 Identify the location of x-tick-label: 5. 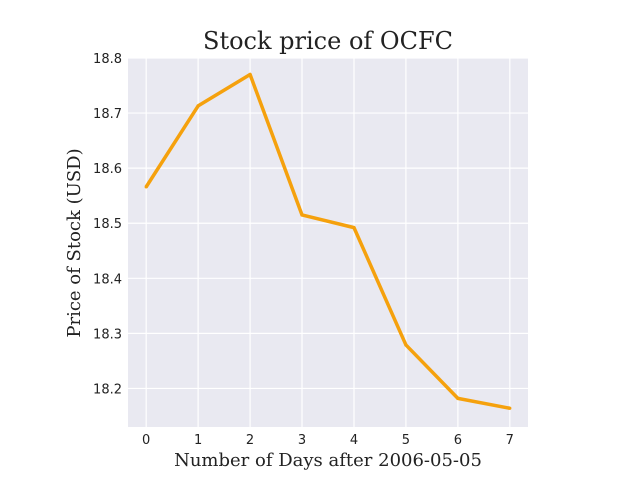
(406, 440).